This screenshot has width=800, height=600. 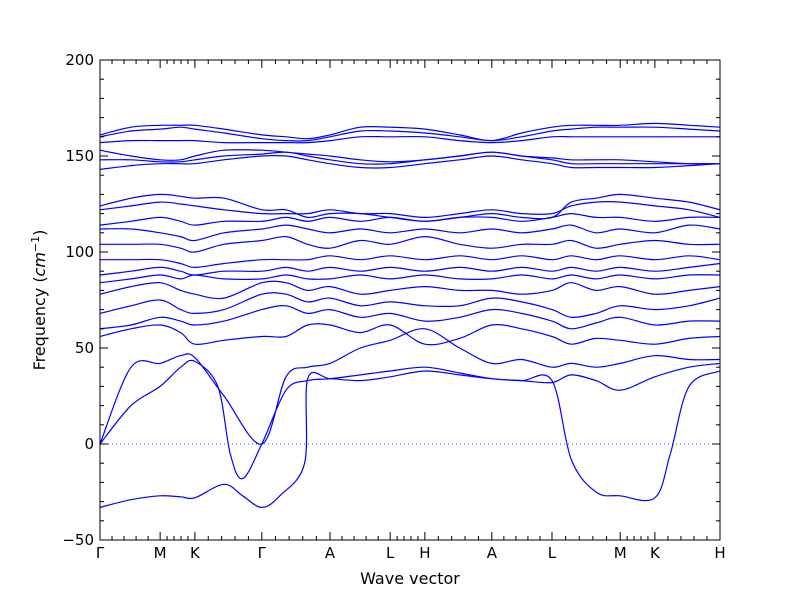 What do you see at coordinates (84, 348) in the screenshot?
I see `y-tick-label: 50` at bounding box center [84, 348].